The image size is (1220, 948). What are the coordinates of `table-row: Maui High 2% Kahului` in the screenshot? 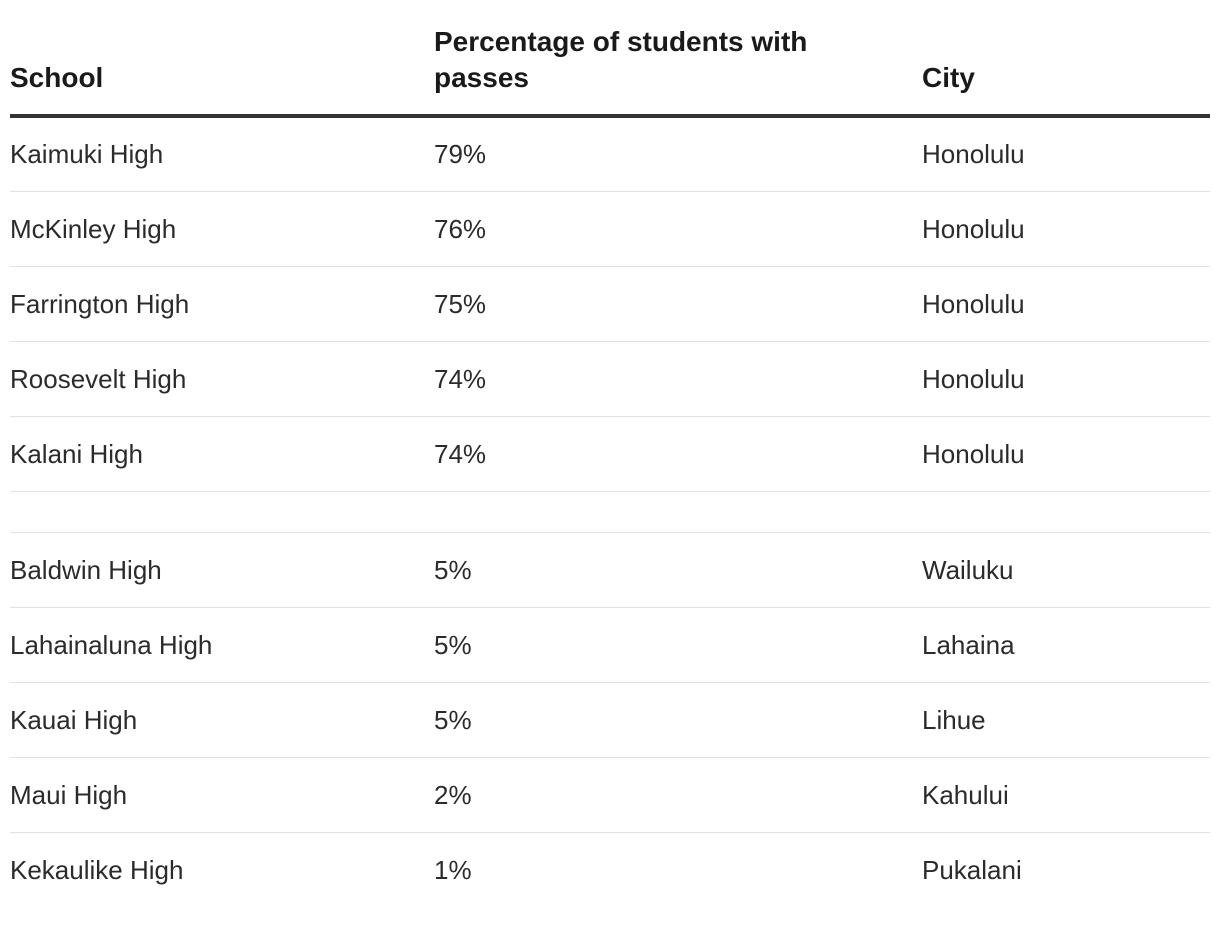 It's located at (610, 795).